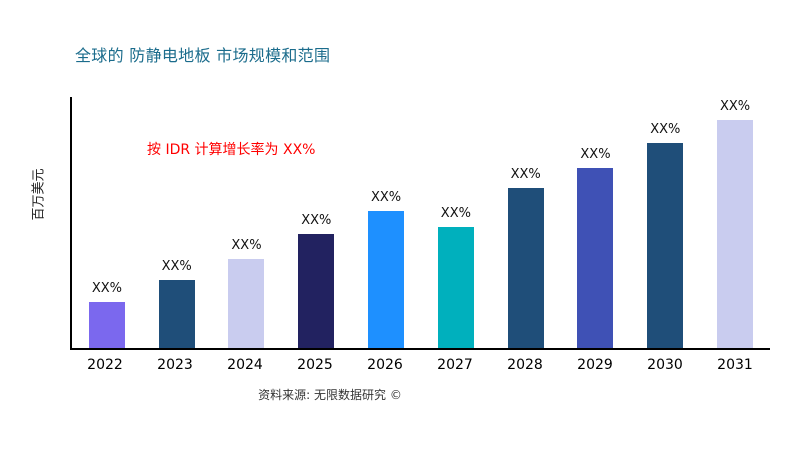  What do you see at coordinates (525, 365) in the screenshot?
I see `x-tick-label: 2028` at bounding box center [525, 365].